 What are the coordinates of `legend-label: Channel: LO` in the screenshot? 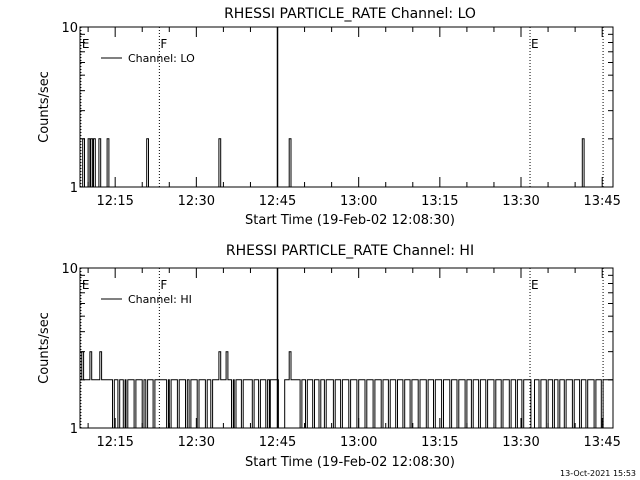 It's located at (161, 58).